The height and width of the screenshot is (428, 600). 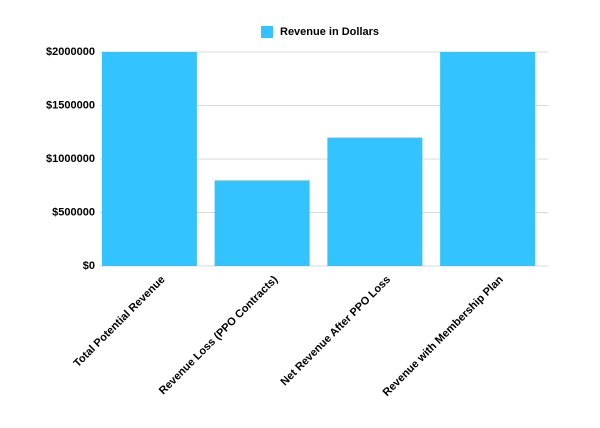 I want to click on x-tick-label: Revenue Loss (PPO Contracts), so click(x=219, y=335).